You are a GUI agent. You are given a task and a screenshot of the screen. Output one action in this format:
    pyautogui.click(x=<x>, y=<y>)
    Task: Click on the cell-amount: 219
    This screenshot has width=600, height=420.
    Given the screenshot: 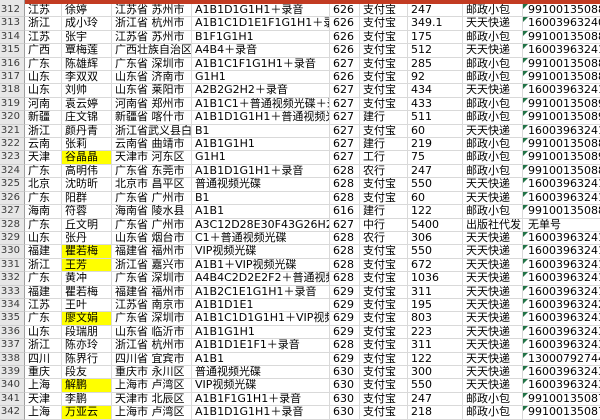 What is the action you would take?
    pyautogui.click(x=435, y=145)
    